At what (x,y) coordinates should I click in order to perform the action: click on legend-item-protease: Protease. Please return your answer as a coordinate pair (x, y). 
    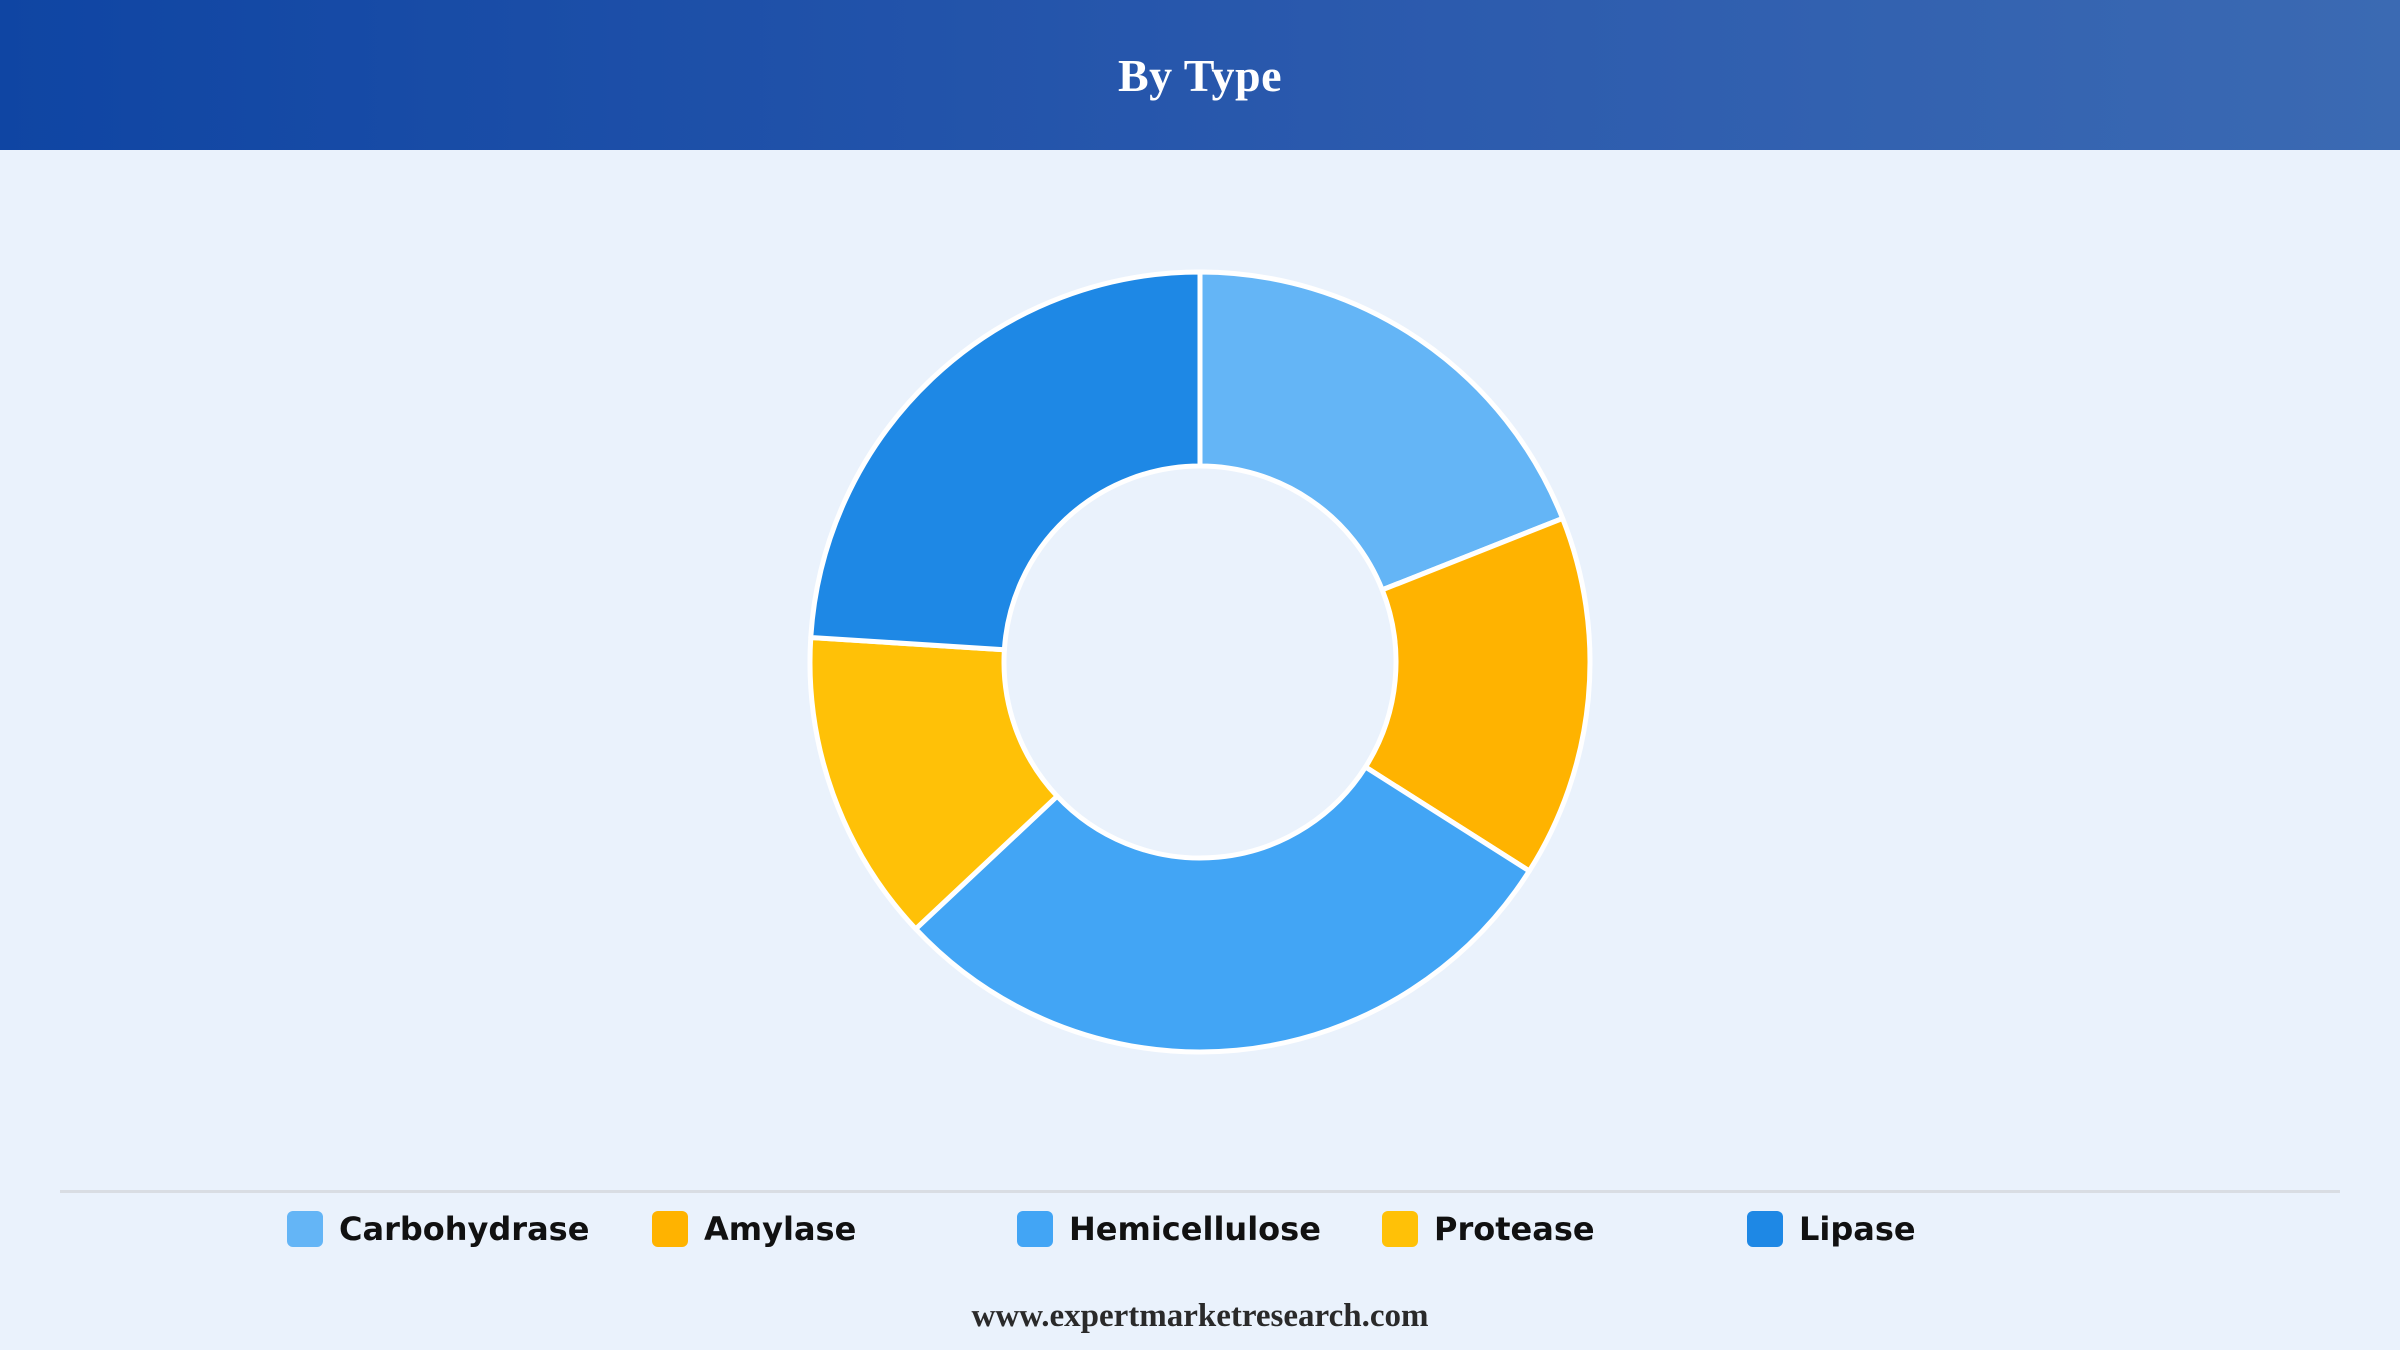
    Looking at the image, I should click on (1488, 1229).